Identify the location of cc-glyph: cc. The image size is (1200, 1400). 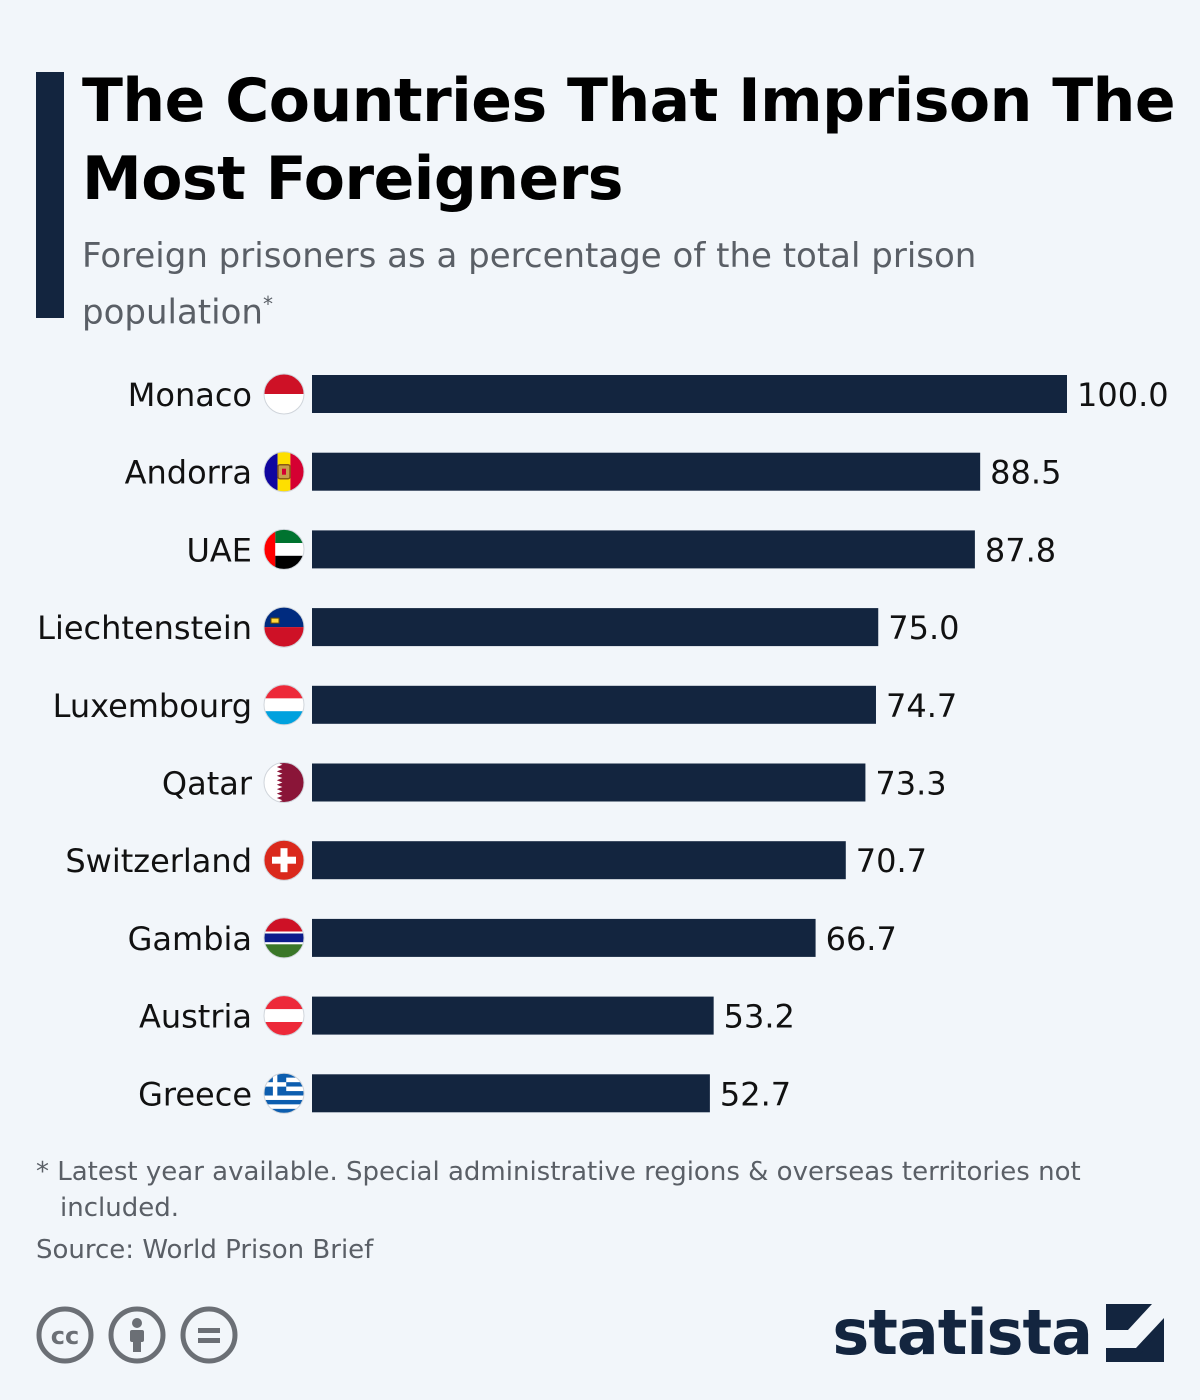
(65, 1336).